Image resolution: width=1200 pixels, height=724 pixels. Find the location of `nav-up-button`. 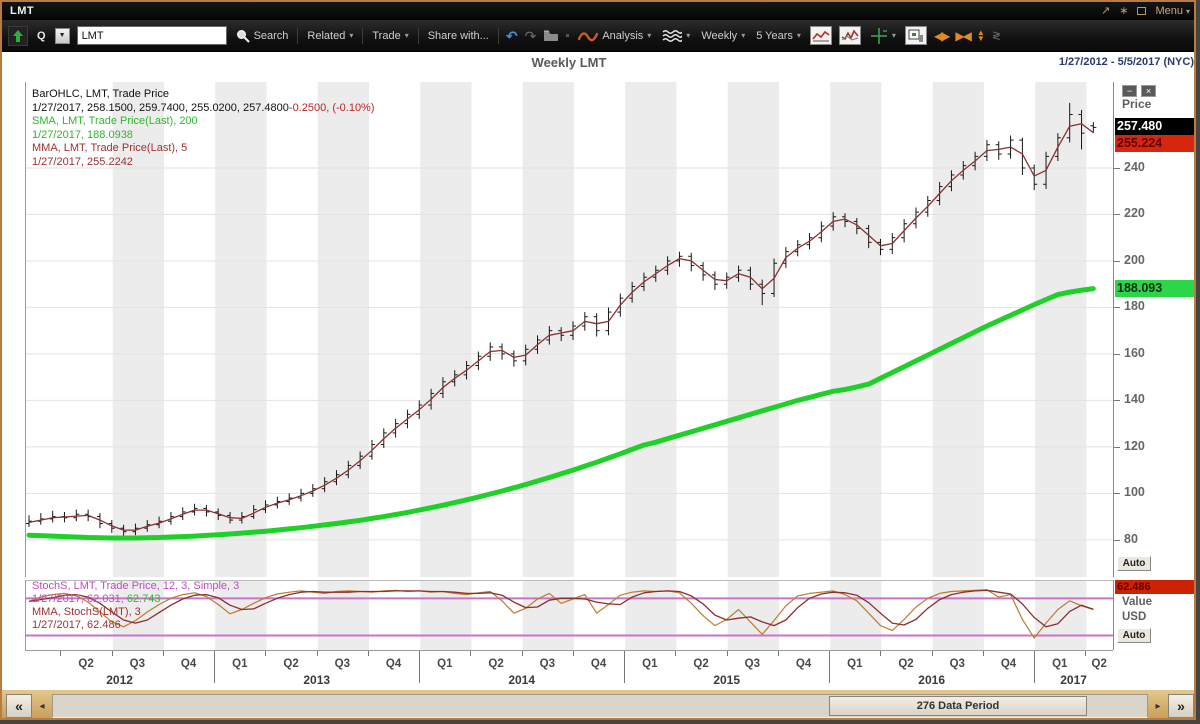

nav-up-button is located at coordinates (18, 35).